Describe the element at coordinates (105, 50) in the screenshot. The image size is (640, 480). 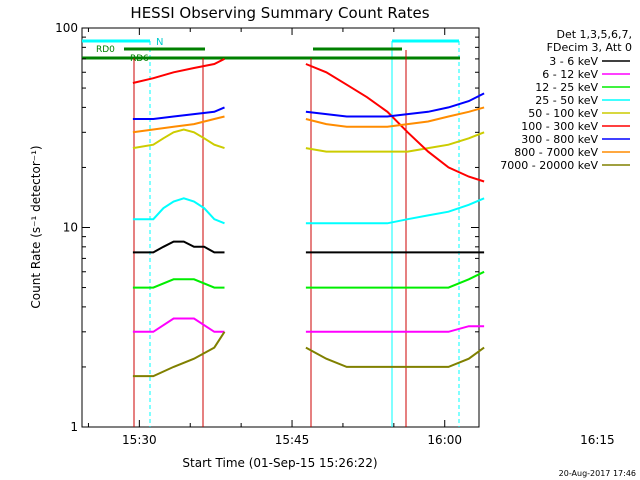
I see `annotation-rd0: RD0` at that location.